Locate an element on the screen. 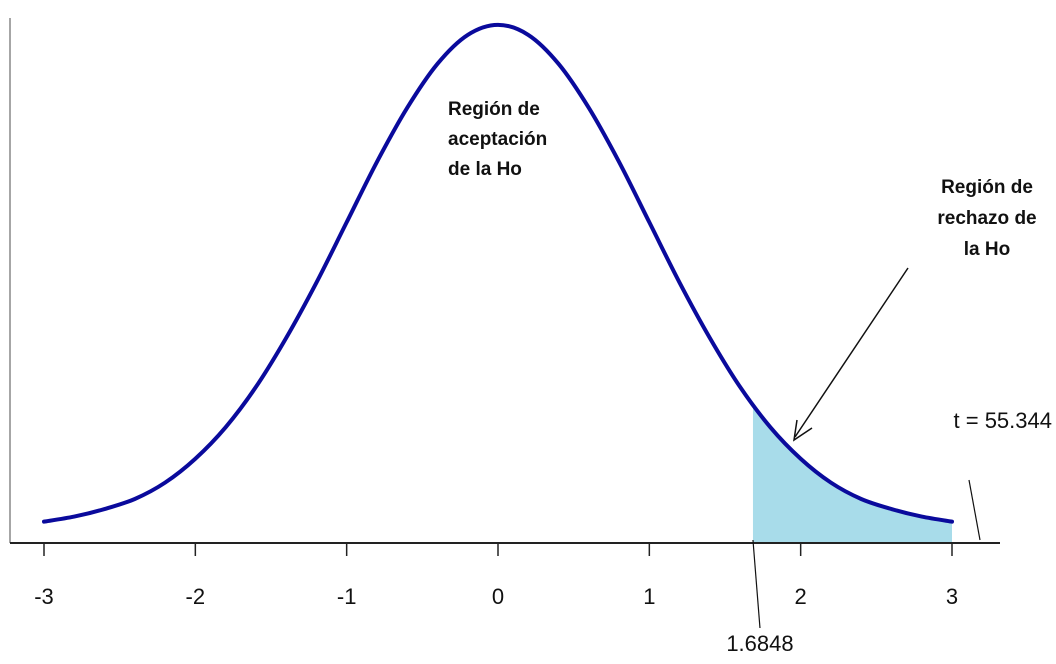  acceptance-label: aceptación is located at coordinates (497, 139).